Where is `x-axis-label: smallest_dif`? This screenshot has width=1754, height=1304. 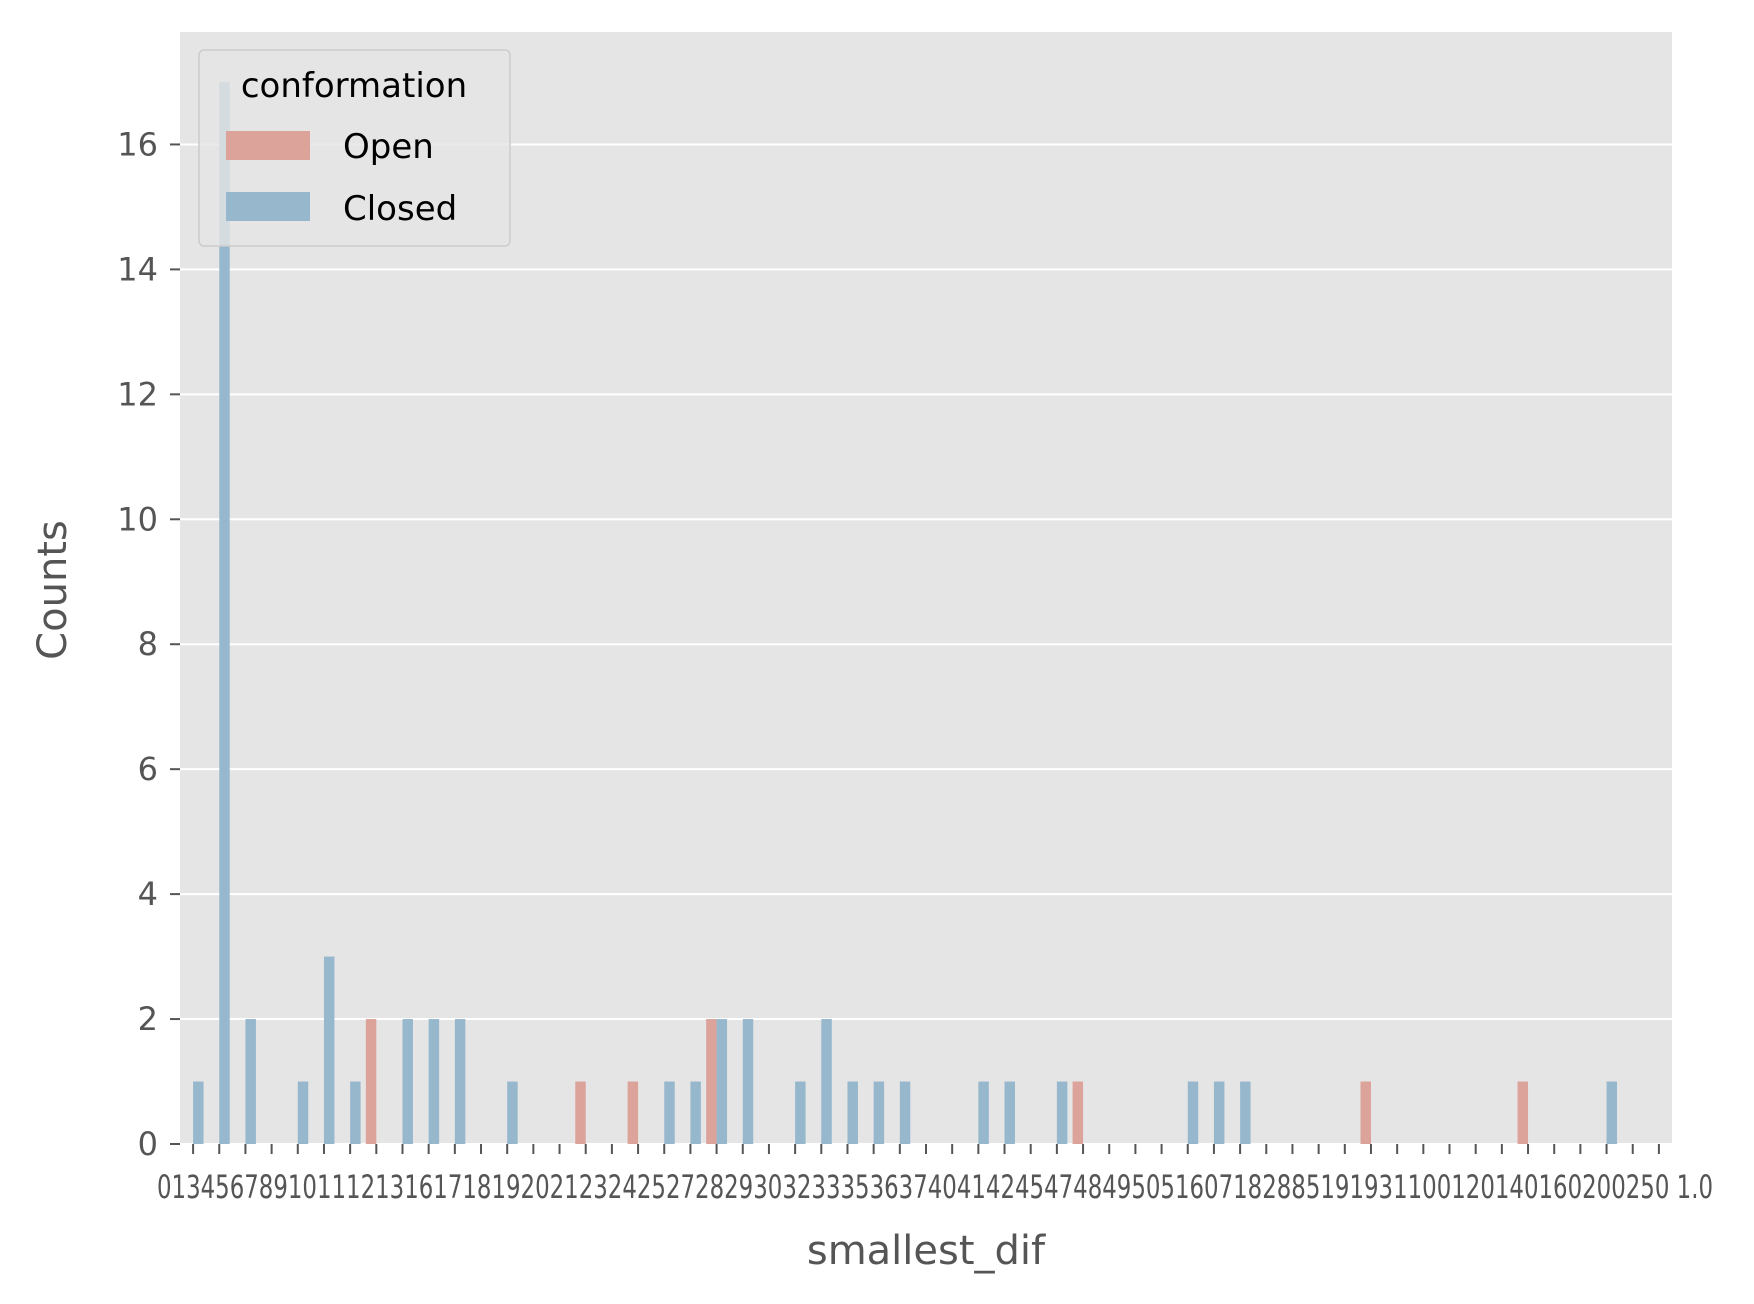 x-axis-label: smallest_dif is located at coordinates (926, 1251).